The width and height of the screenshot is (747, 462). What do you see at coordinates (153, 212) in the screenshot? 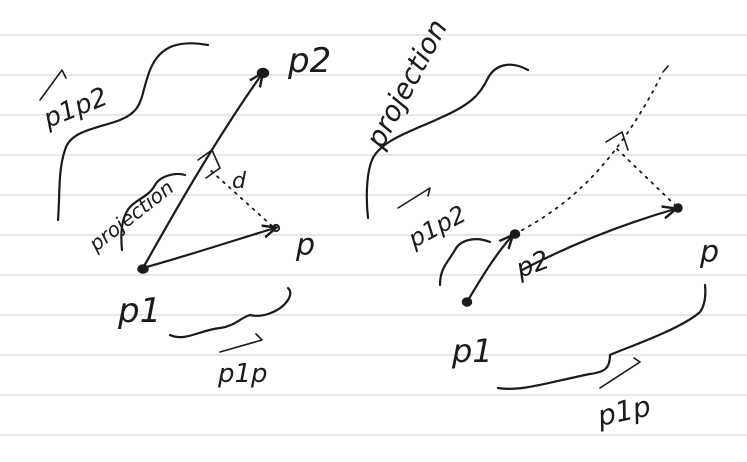
I see `left-brace-projection` at bounding box center [153, 212].